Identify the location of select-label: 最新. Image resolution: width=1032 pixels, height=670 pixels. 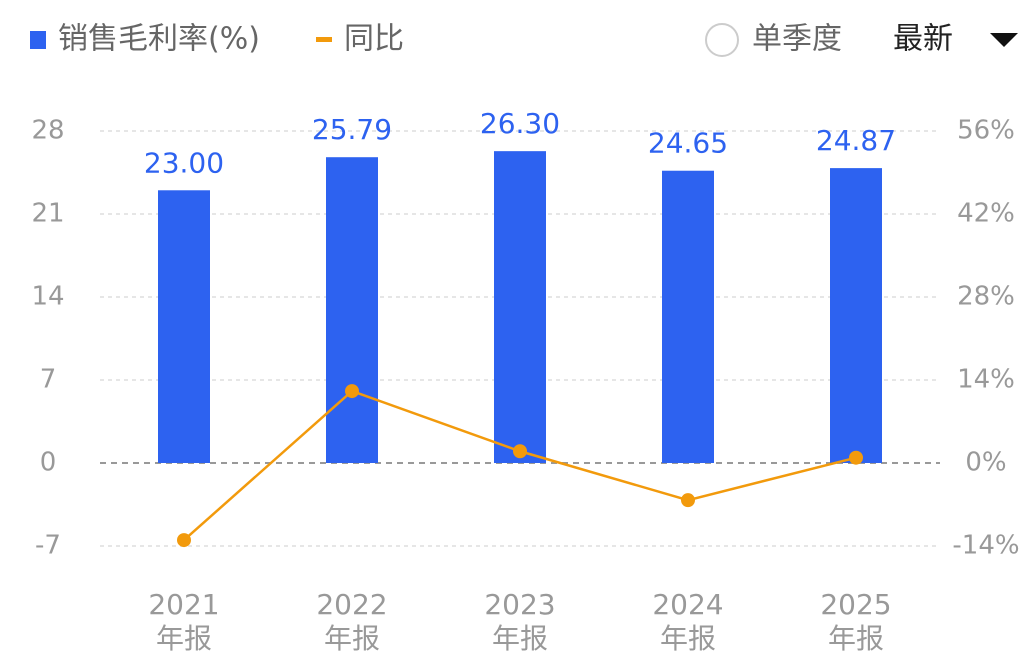
(923, 39).